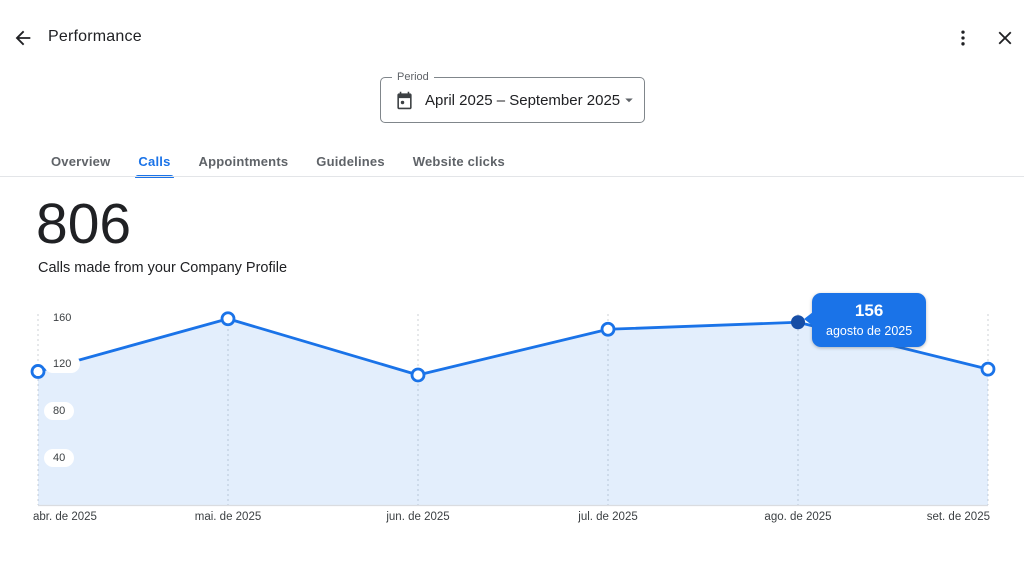 The height and width of the screenshot is (585, 1024). Describe the element at coordinates (418, 375) in the screenshot. I see `data-point-jun. de 2025` at that location.